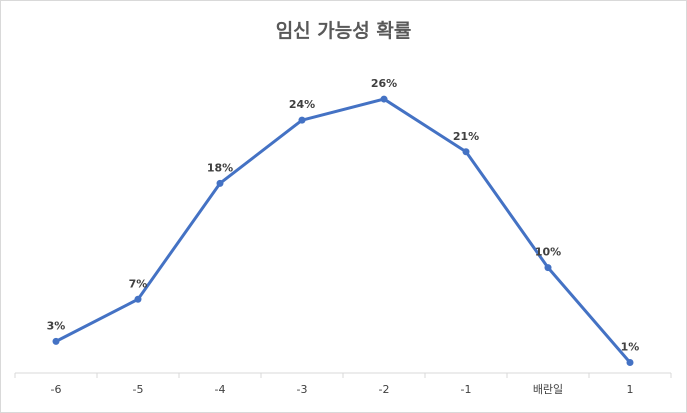 This screenshot has width=687, height=413. What do you see at coordinates (56, 325) in the screenshot?
I see `data-label: 3%` at bounding box center [56, 325].